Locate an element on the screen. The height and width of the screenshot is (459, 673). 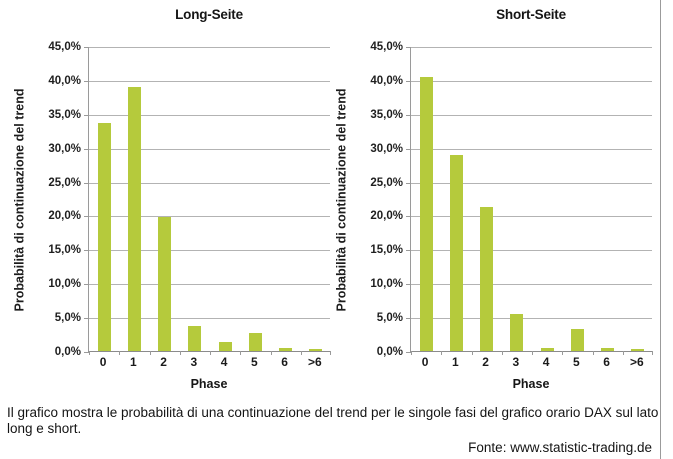
y-tick-label: 25,0% is located at coordinates (386, 182).